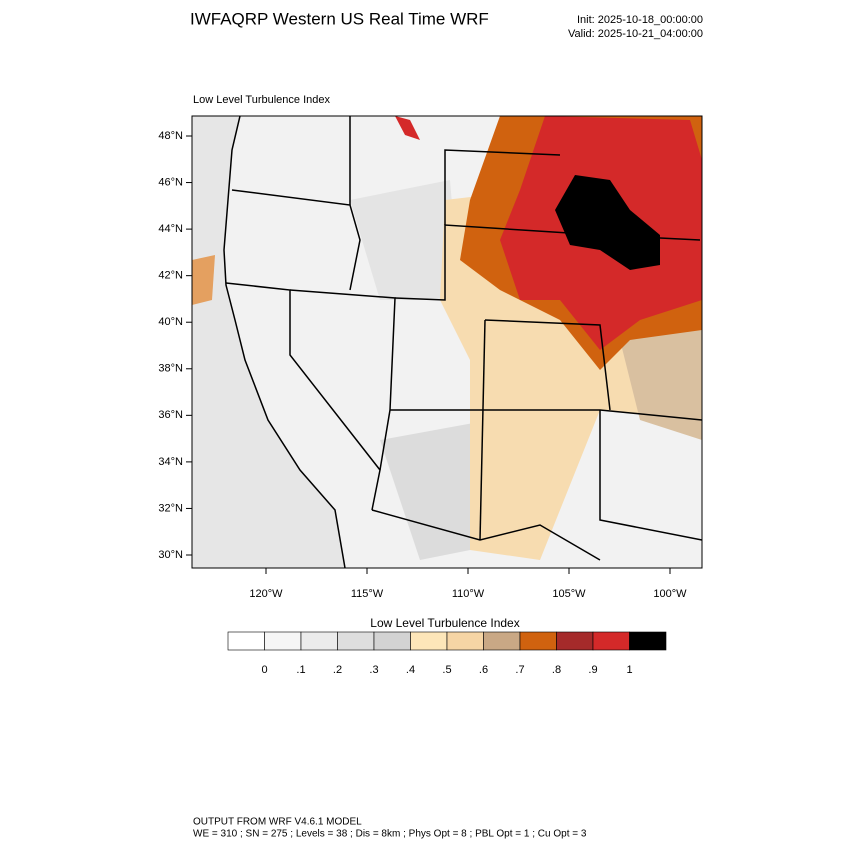  I want to click on lat-label: 48°N, so click(170, 136).